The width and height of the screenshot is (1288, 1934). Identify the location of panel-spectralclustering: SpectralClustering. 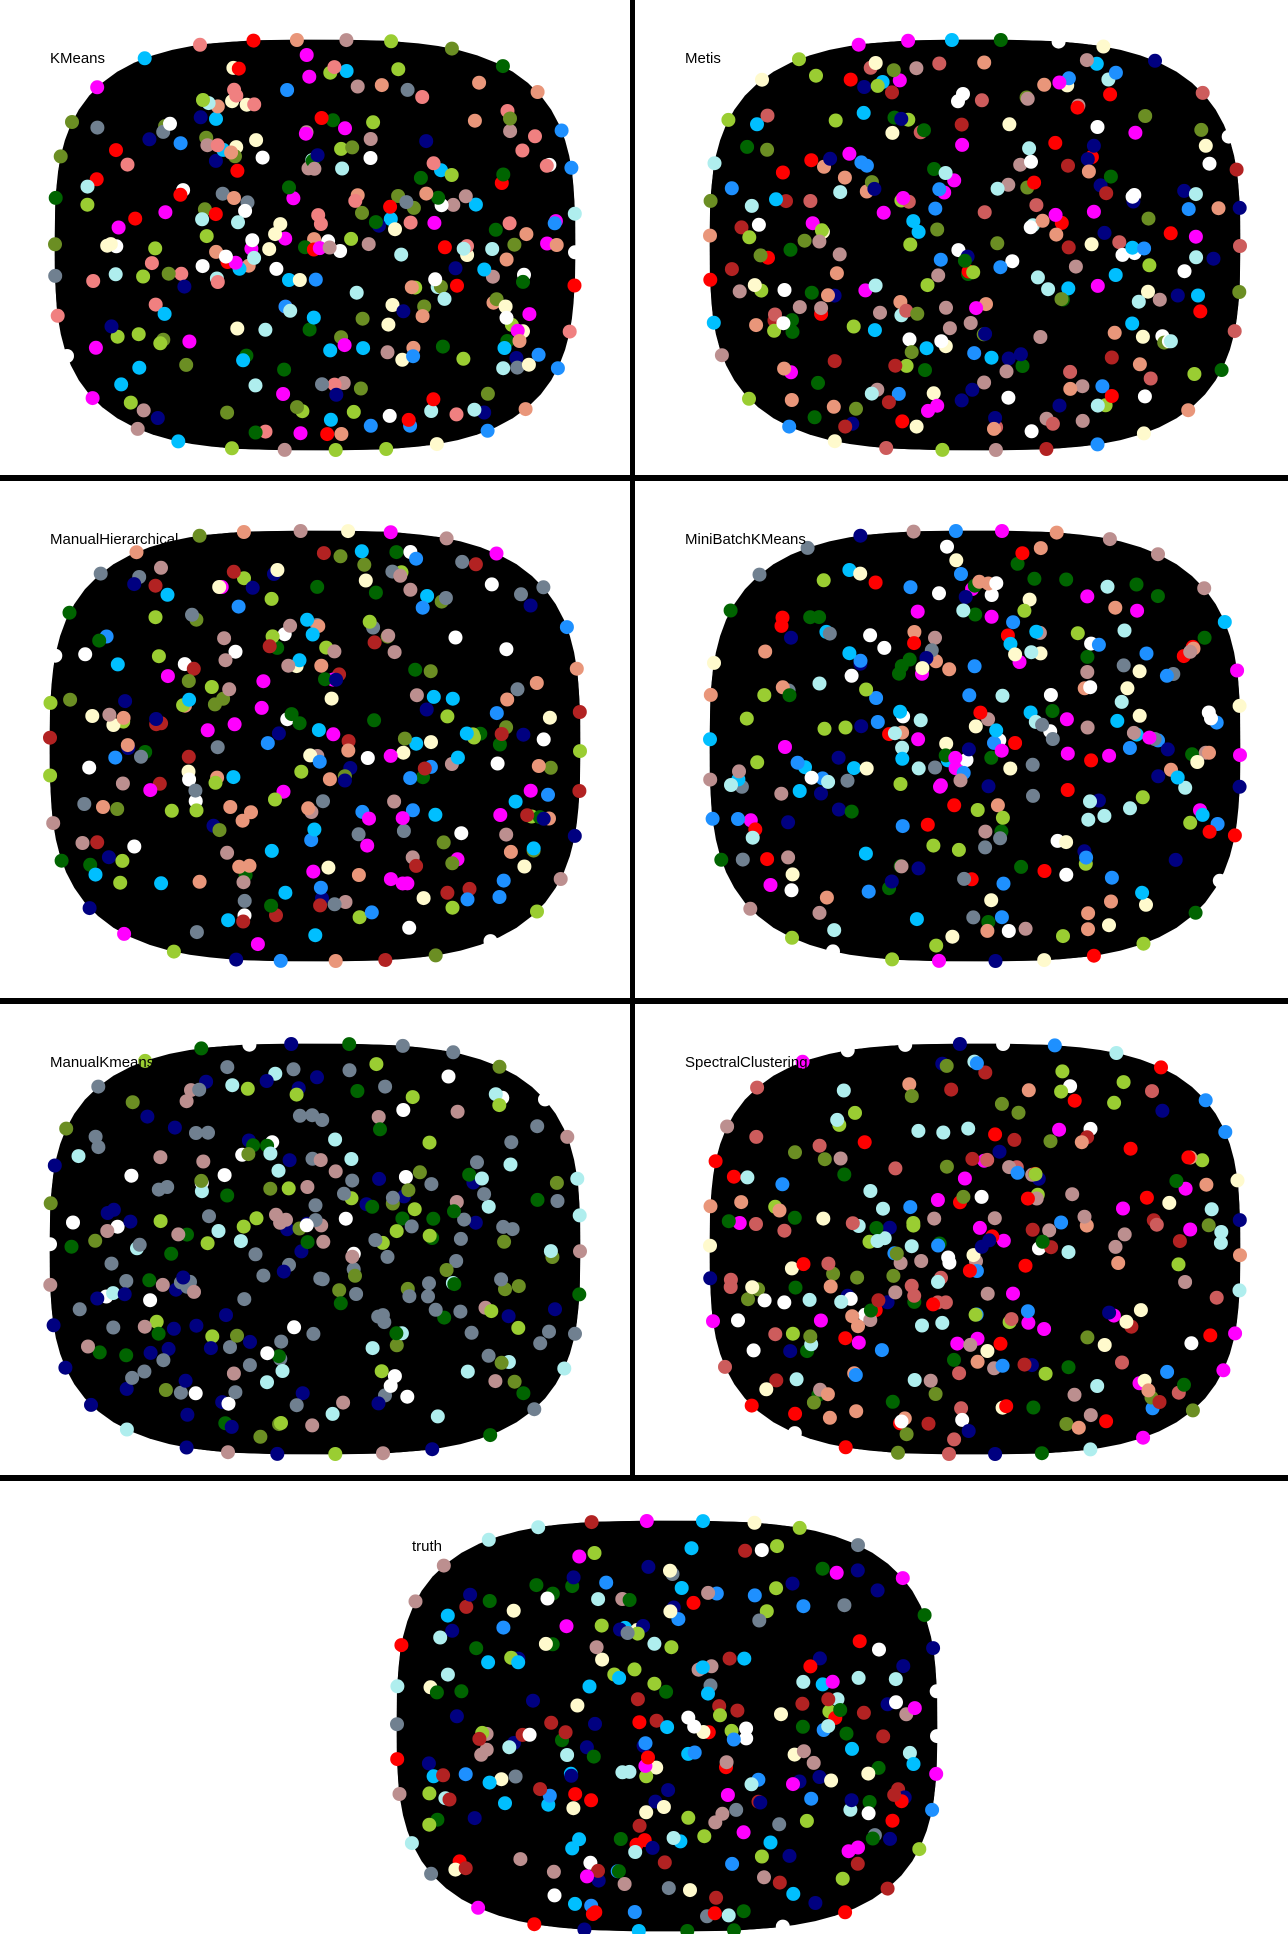
(961, 1239).